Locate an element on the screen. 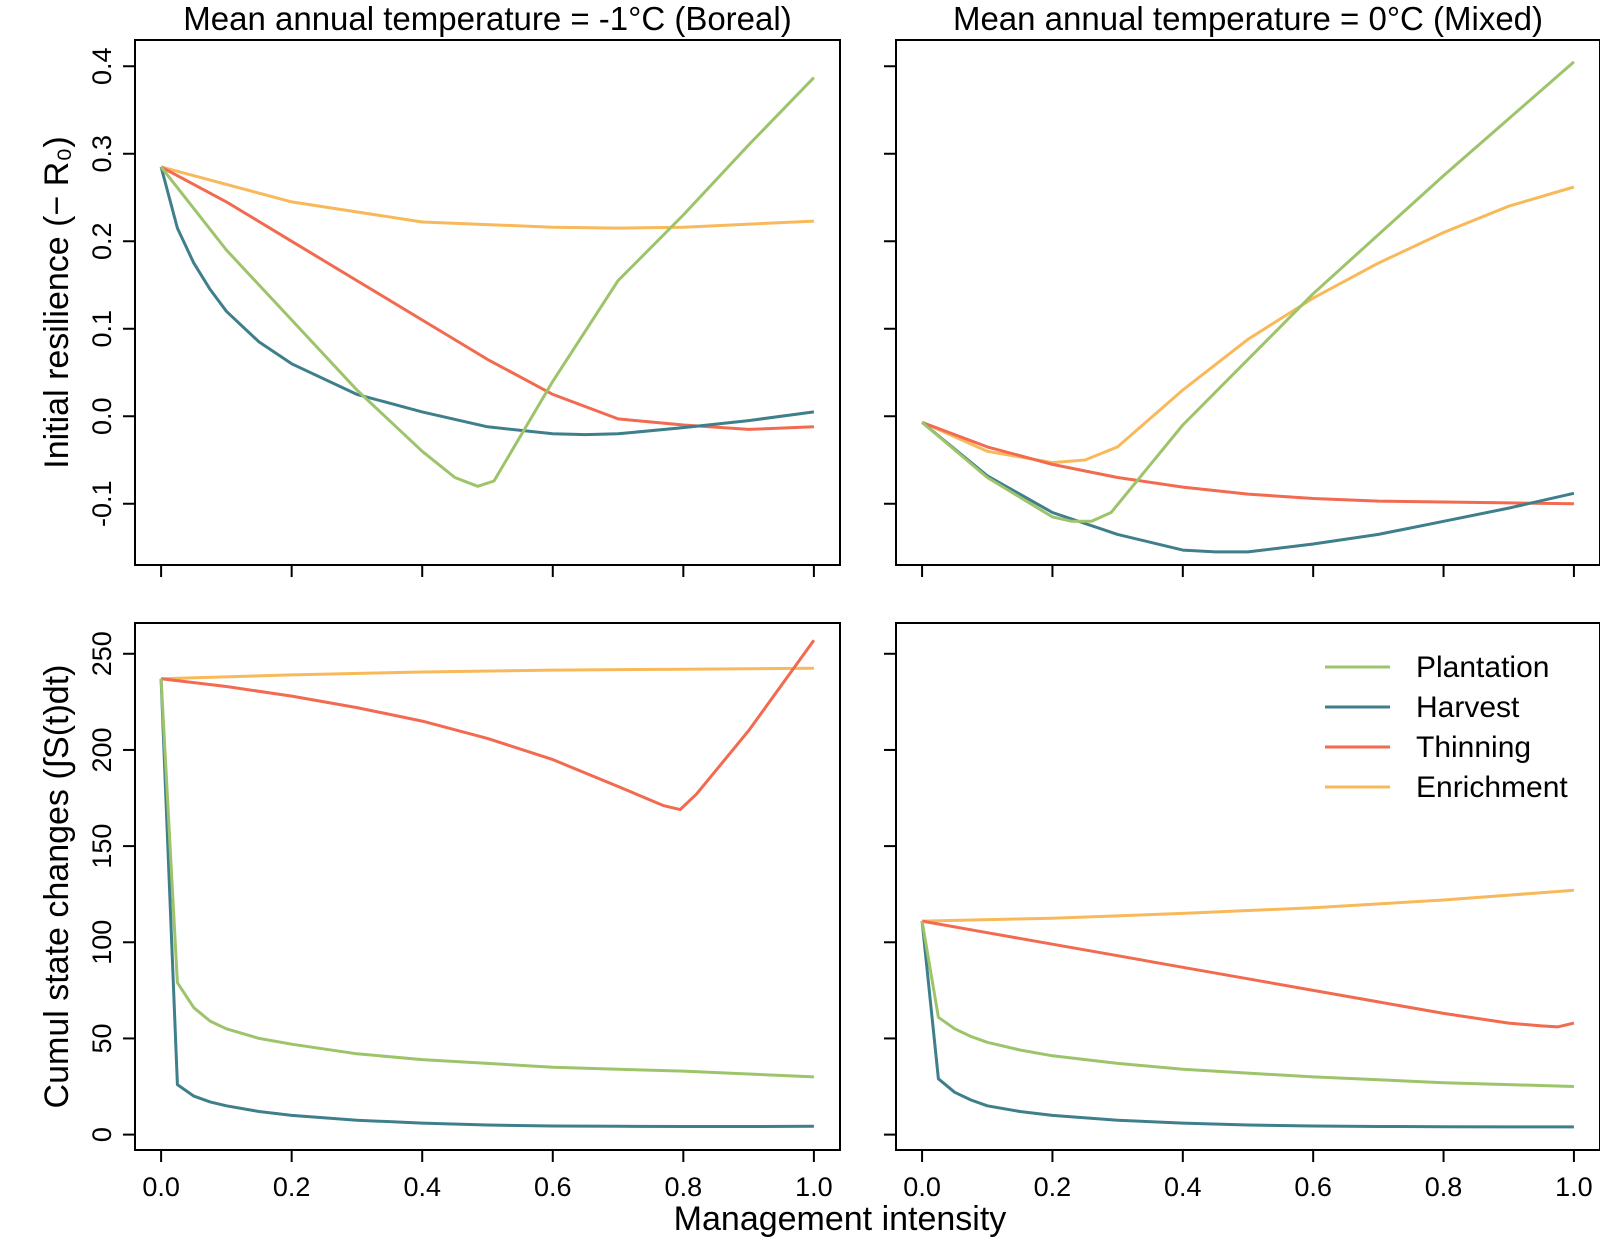 The width and height of the screenshot is (1600, 1255). y-axis-label: Cumul state changes (∫S(t)dt) is located at coordinates (57, 887).